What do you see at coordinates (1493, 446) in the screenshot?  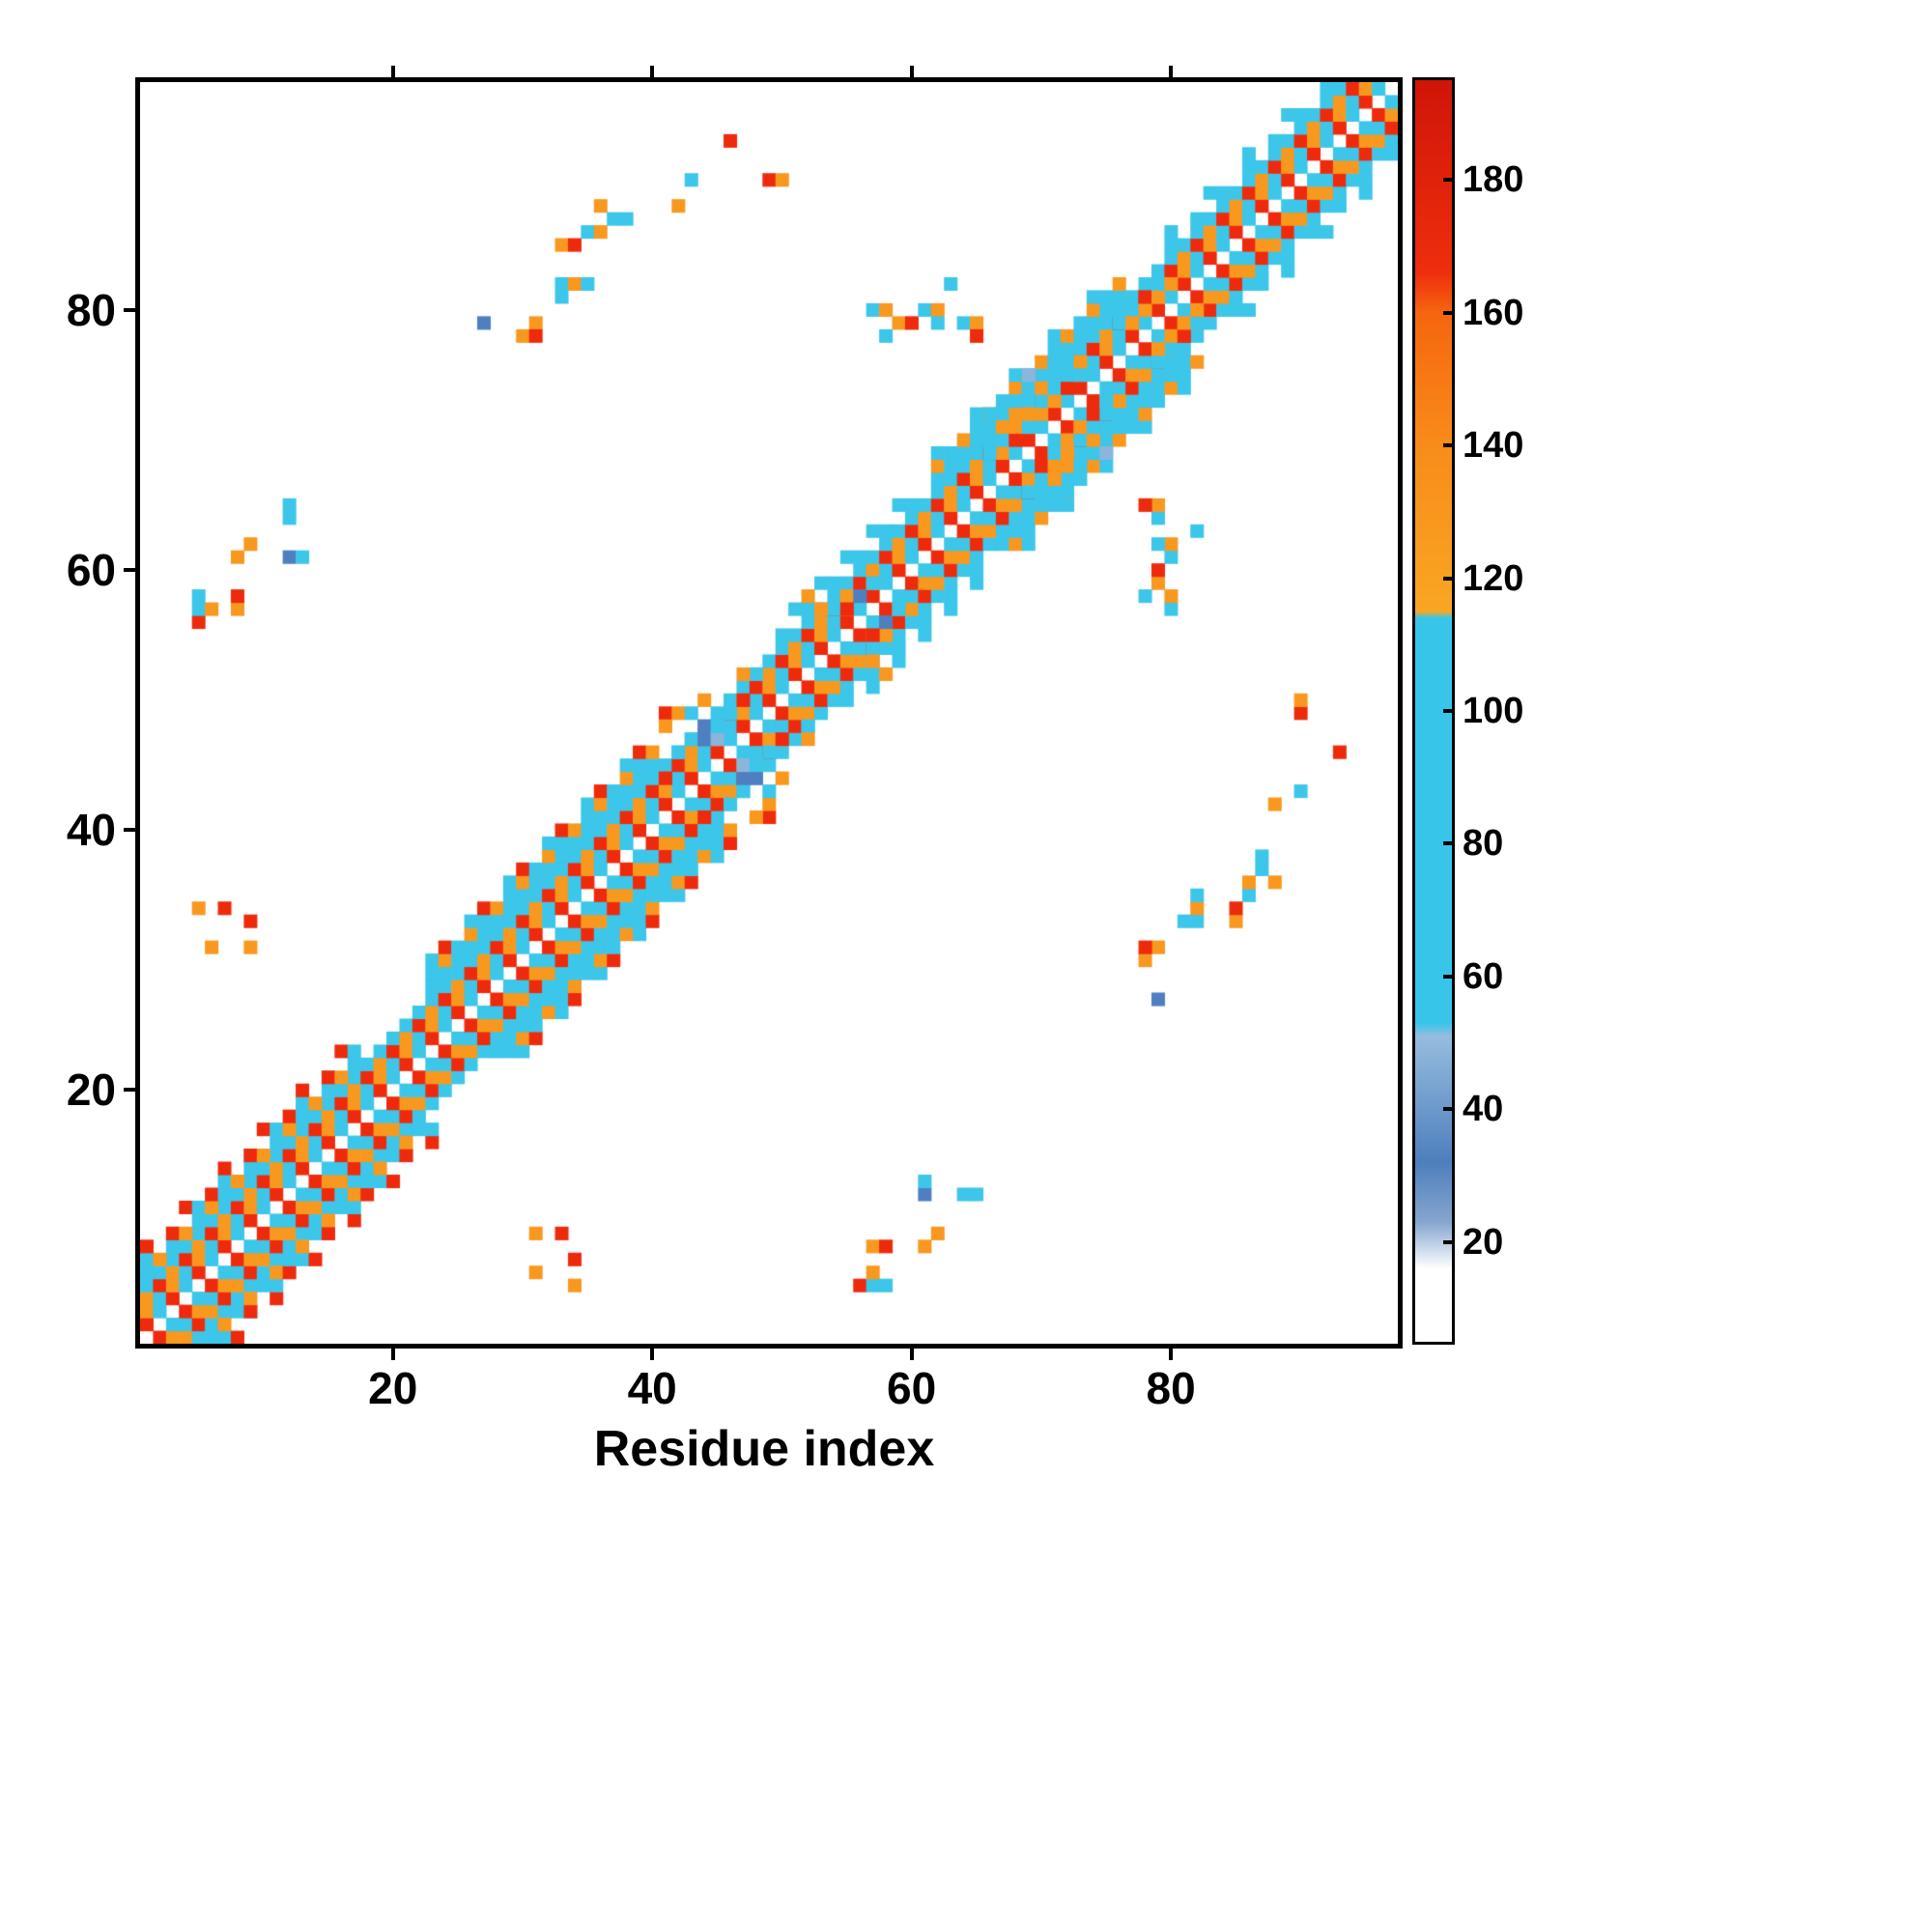 I see `colorbar-tick-label: 140` at bounding box center [1493, 446].